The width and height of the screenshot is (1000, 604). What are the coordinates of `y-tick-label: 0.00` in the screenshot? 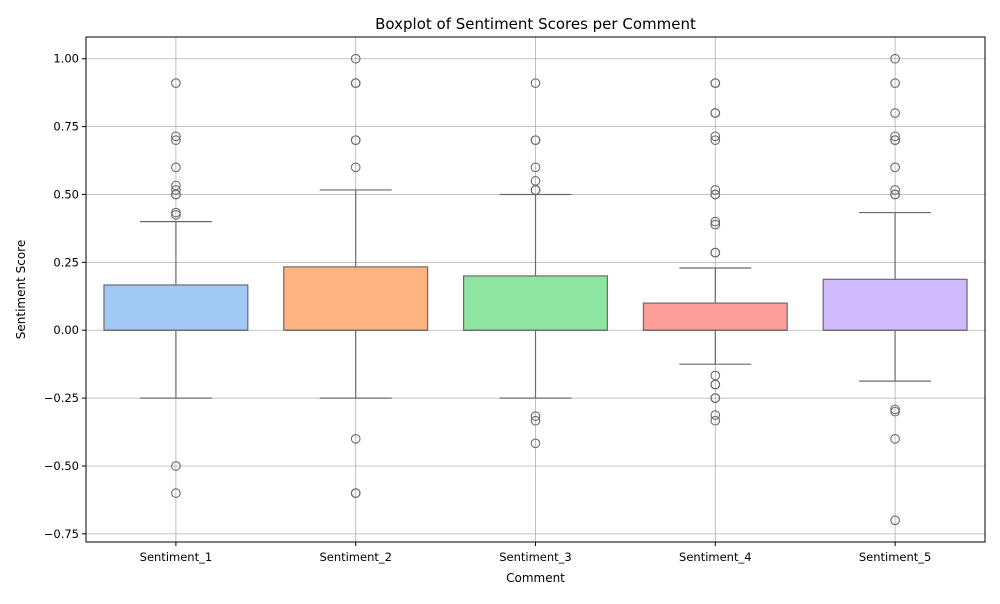 It's located at (66, 330).